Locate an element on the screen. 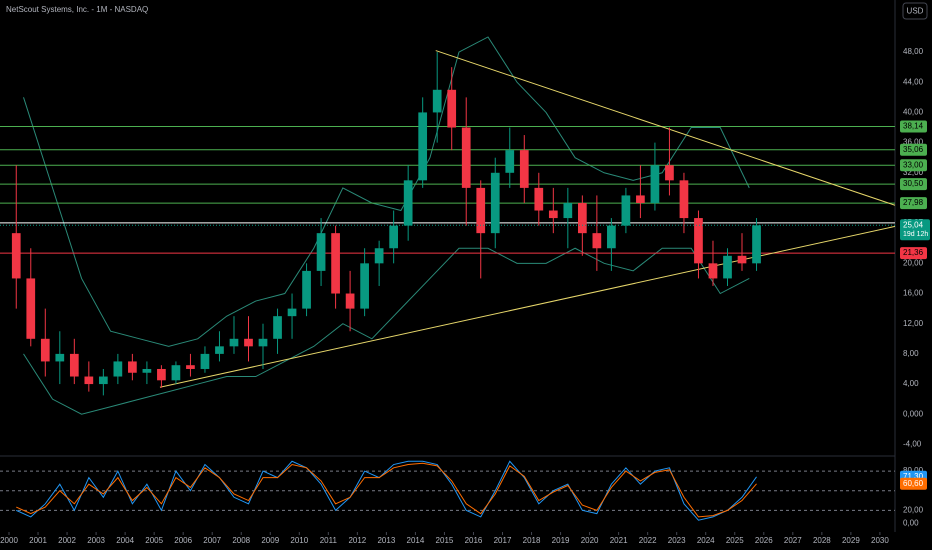  y-tick-label: 0,00 is located at coordinates (911, 523).